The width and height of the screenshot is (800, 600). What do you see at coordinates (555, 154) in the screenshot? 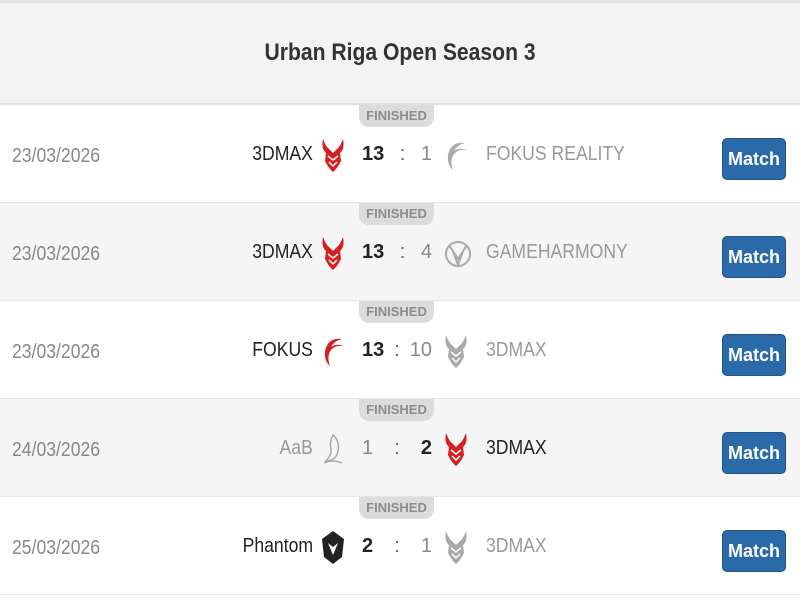
I see `away-team-name: FOKUS REALITY` at bounding box center [555, 154].